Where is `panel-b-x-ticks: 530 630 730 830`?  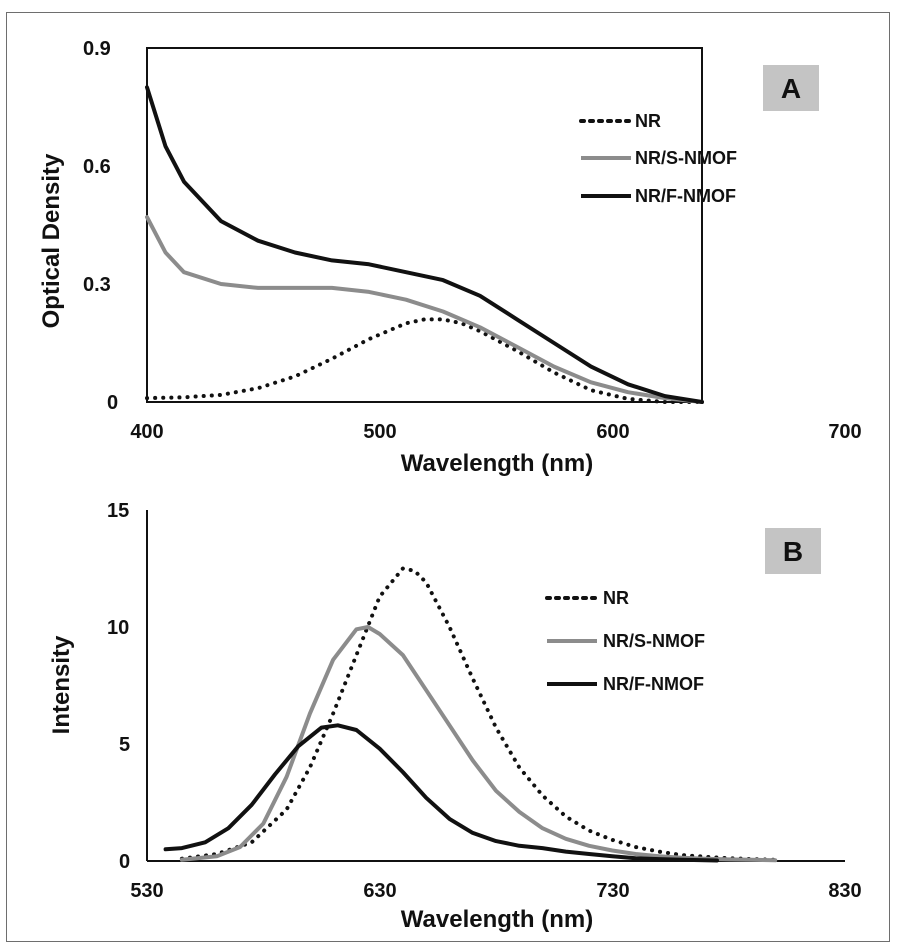 panel-b-x-ticks: 530 630 730 830 is located at coordinates (495, 891).